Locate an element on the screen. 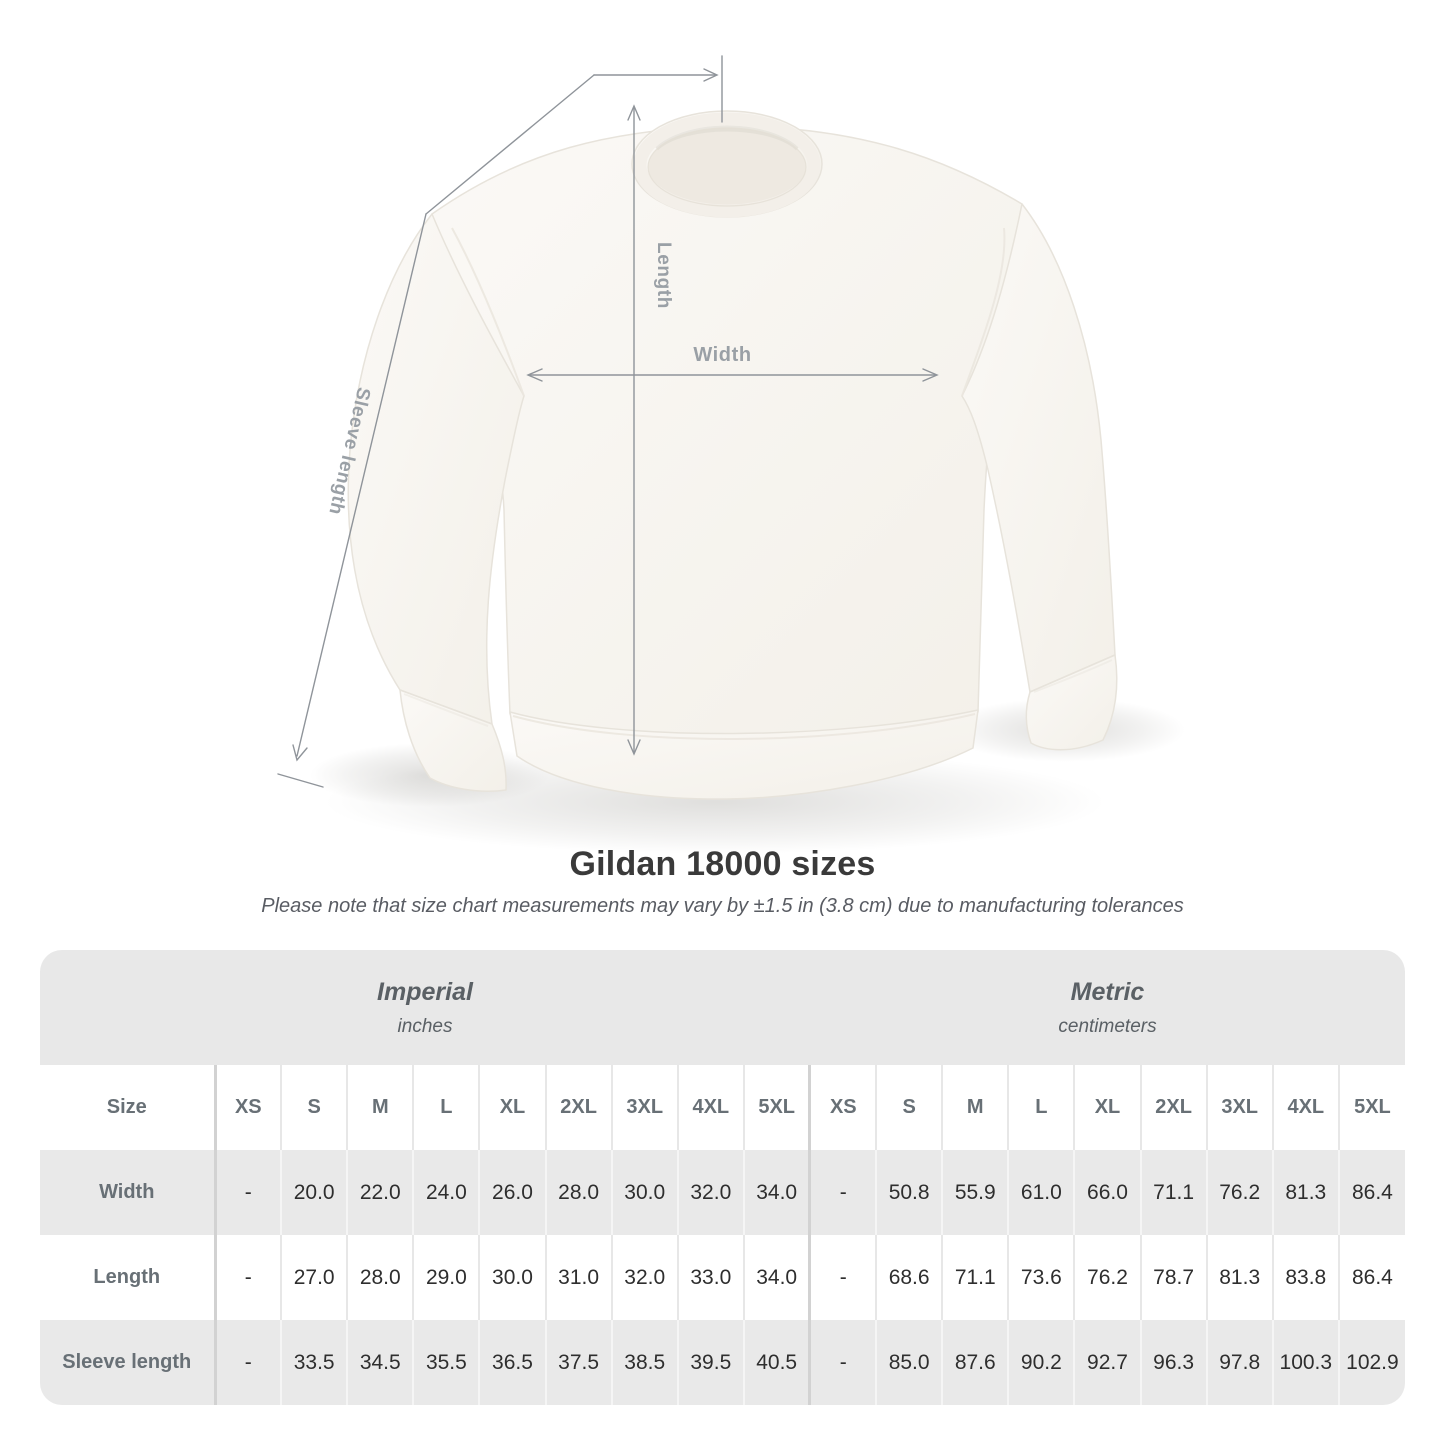  table-cell: 68.6 is located at coordinates (909, 1277).